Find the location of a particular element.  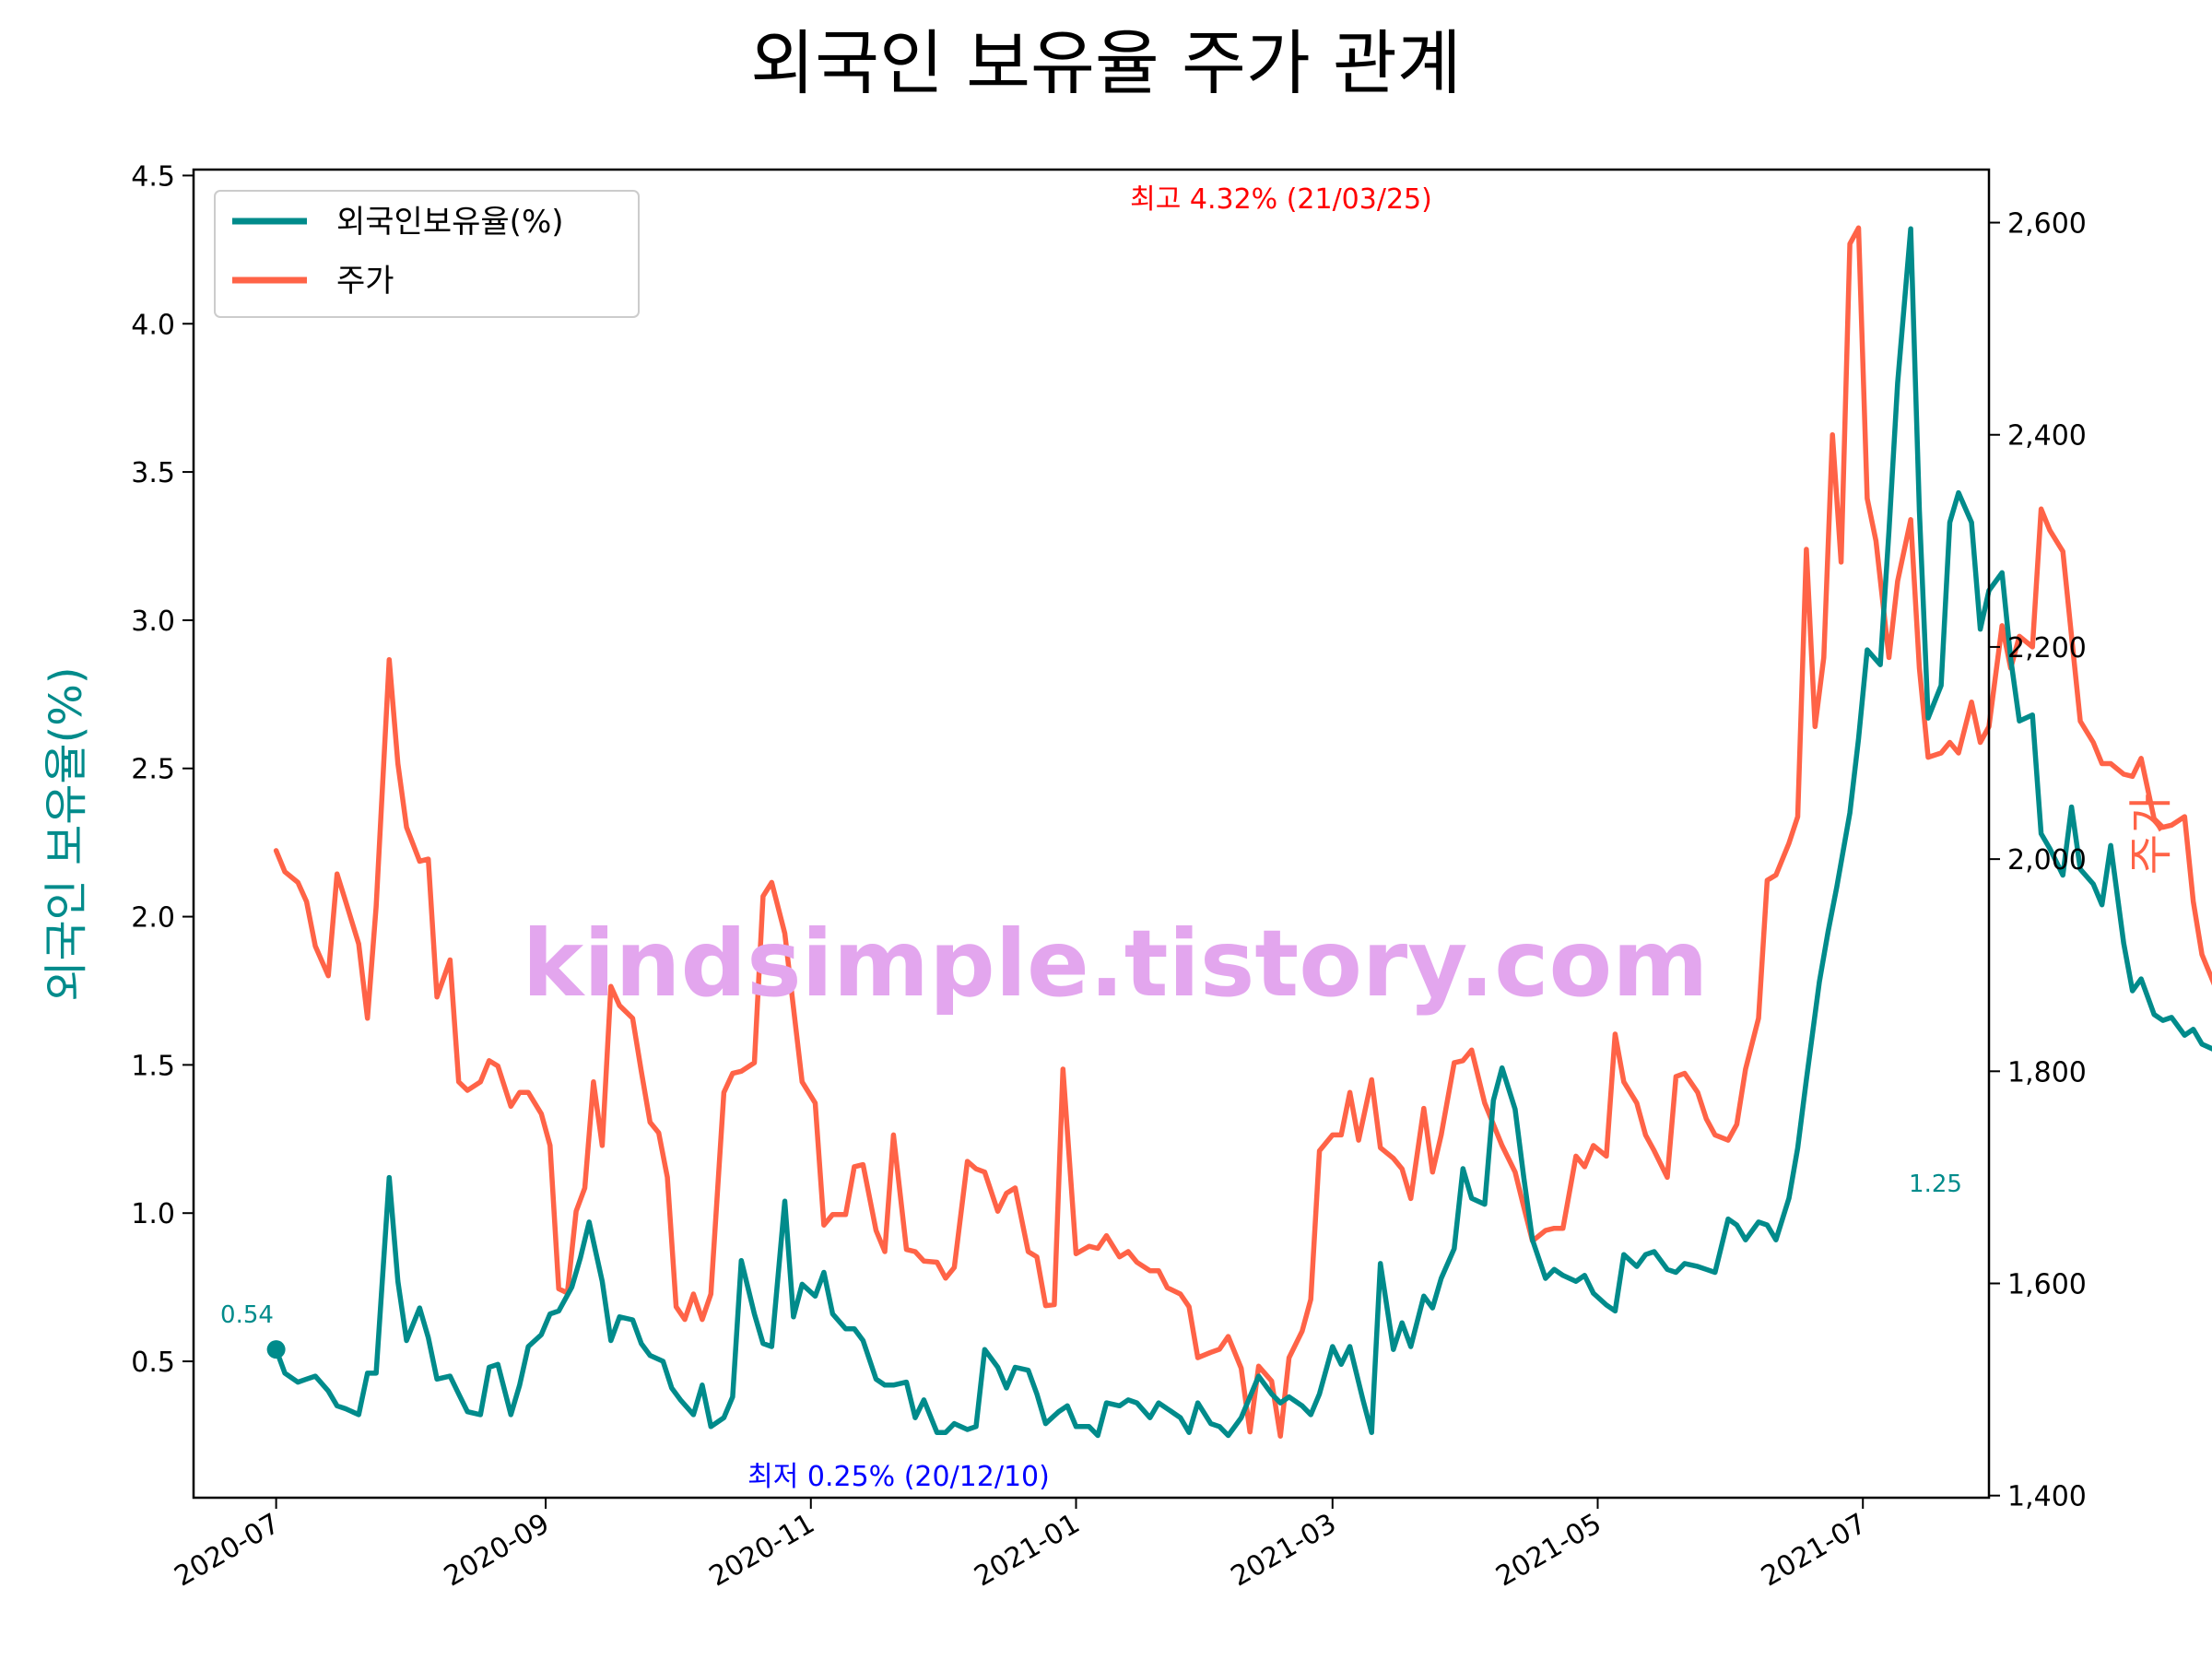

legend: 외국인보유율(%) 주가 is located at coordinates (427, 254).